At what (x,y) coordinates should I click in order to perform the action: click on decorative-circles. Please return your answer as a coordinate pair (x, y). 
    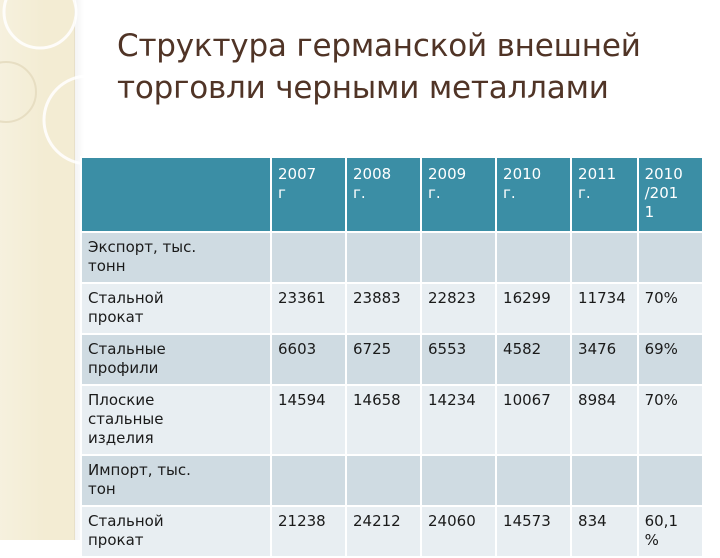
    Looking at the image, I should click on (60, 83).